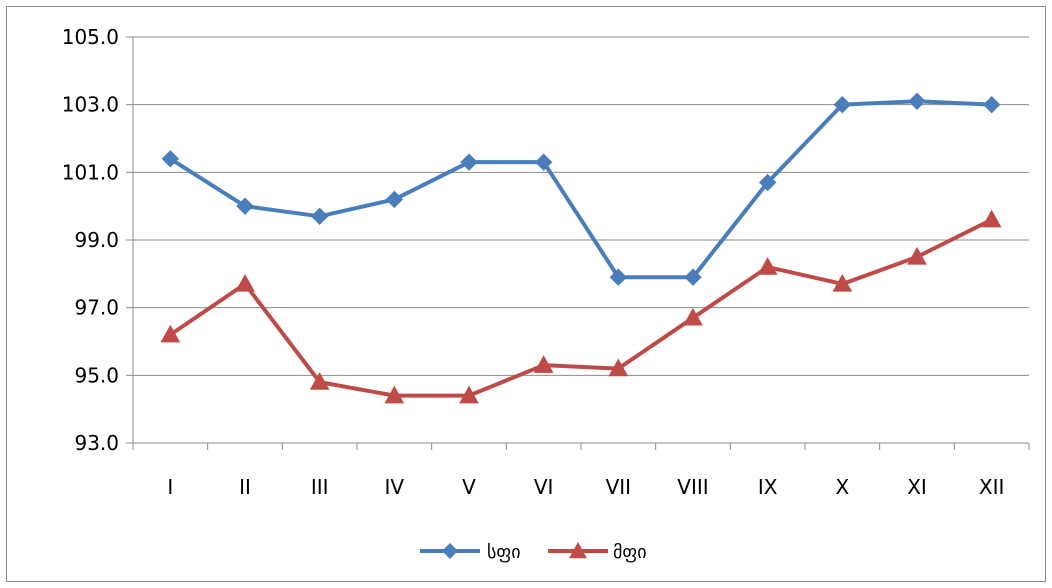 Image resolution: width=1052 pixels, height=588 pixels. I want to click on y-tick-label: 97.0, so click(96, 308).